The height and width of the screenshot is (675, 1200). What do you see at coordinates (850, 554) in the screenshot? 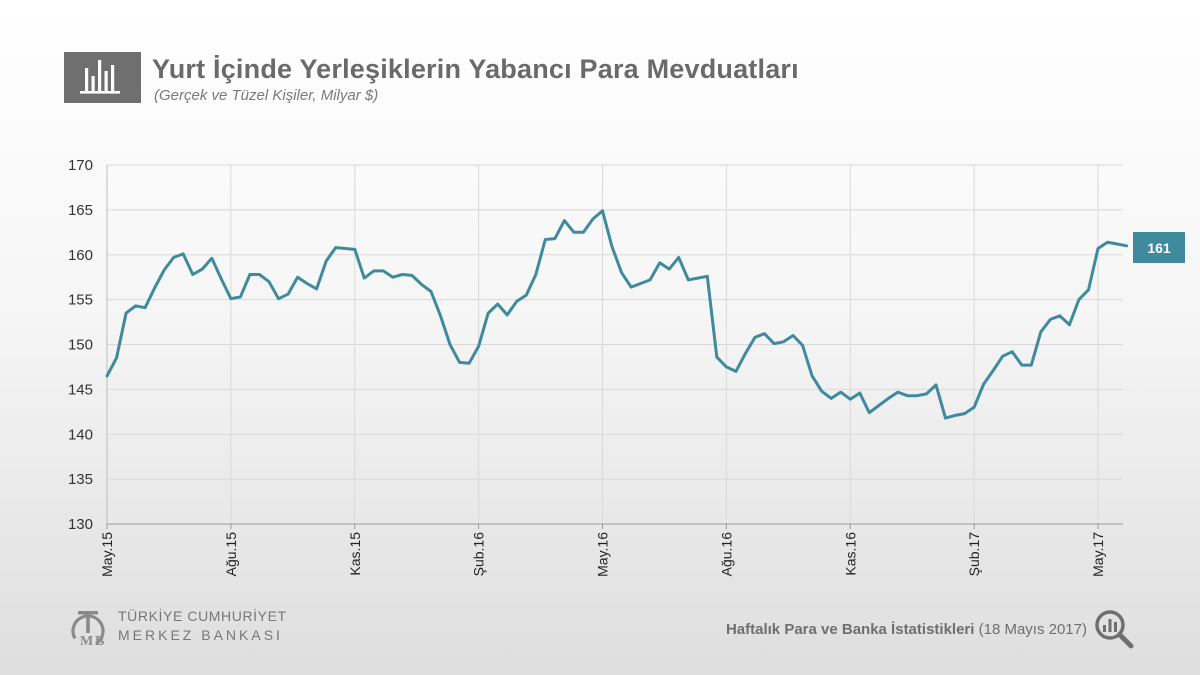
I see `x-tick-label: Kas.16` at bounding box center [850, 554].